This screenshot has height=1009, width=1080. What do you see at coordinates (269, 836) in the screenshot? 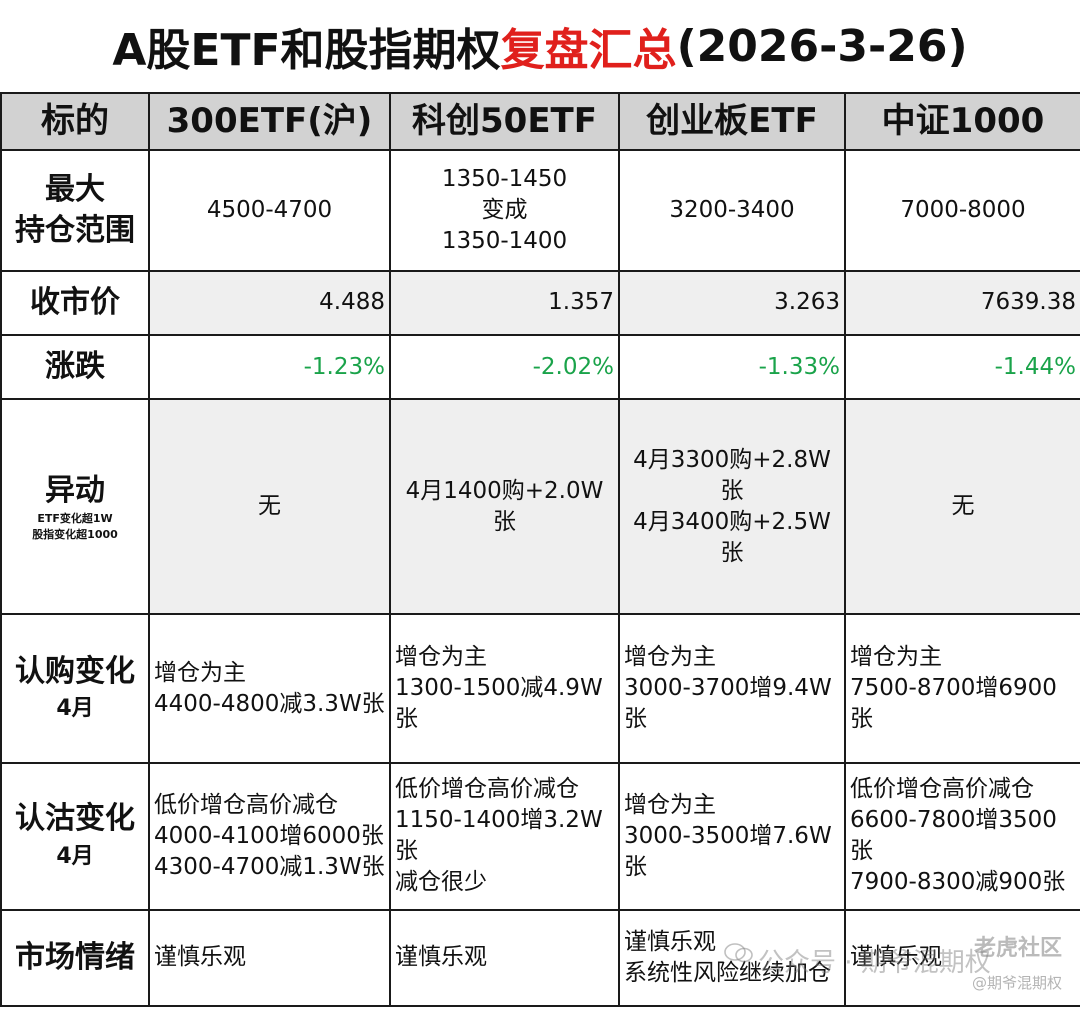
I see `cell-put-300etf: 低价增仓高价减仓 4000-4100增6000张 4300-4700减1.3W张` at bounding box center [269, 836].